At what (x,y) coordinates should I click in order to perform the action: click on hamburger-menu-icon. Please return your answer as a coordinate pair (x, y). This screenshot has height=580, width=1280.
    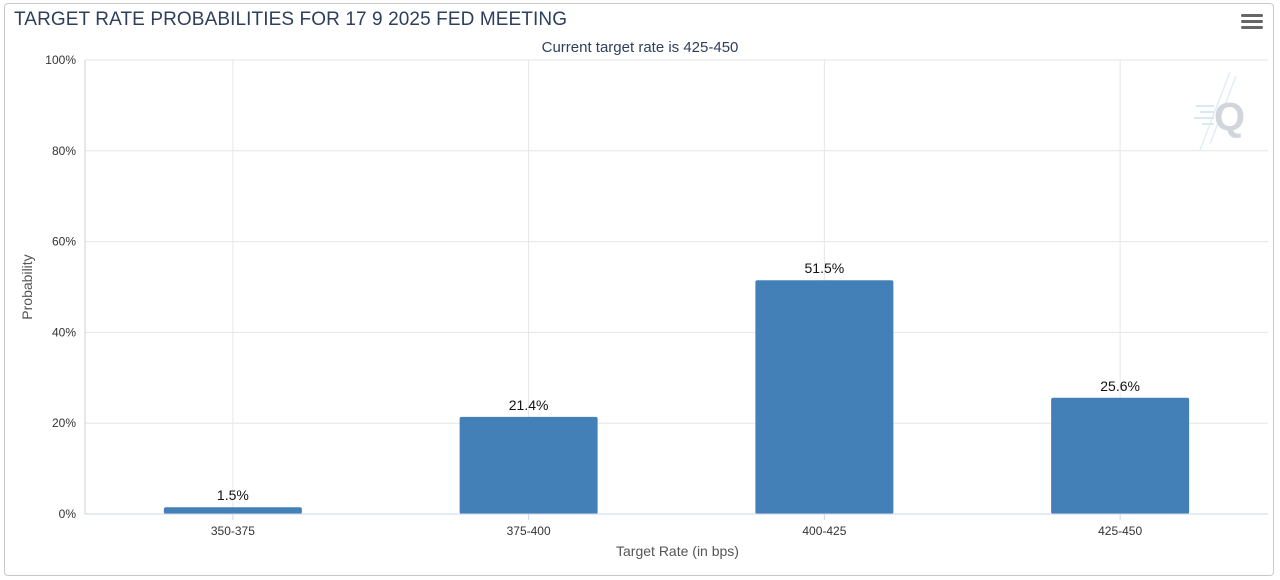
    Looking at the image, I should click on (1252, 25).